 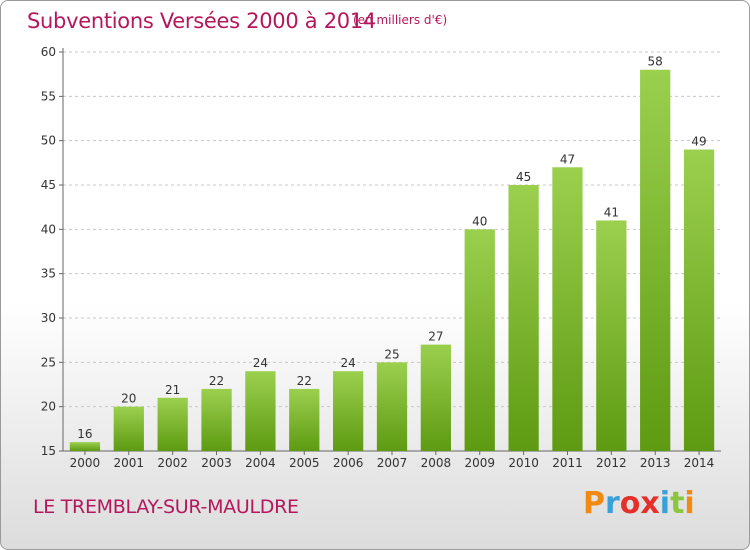 What do you see at coordinates (479, 463) in the screenshot?
I see `x-tick-label: 2009` at bounding box center [479, 463].